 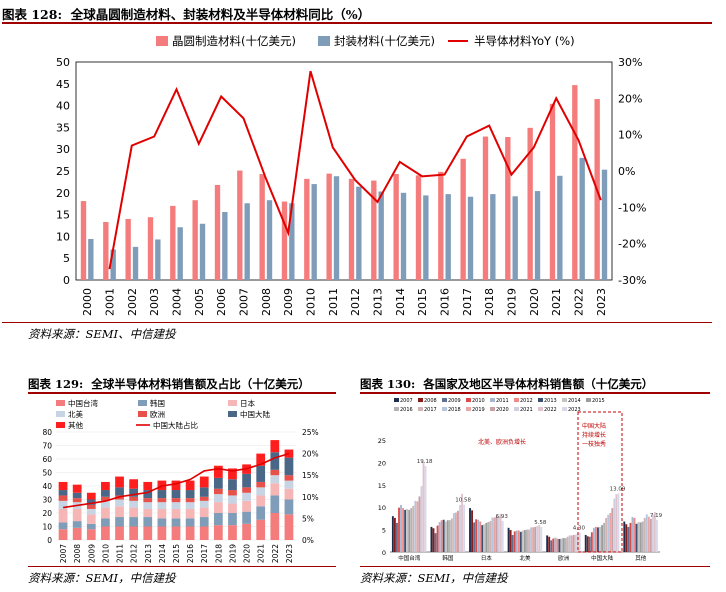 What do you see at coordinates (355, 302) in the screenshot?
I see `fig128-x-tick-label: 2012` at bounding box center [355, 302].